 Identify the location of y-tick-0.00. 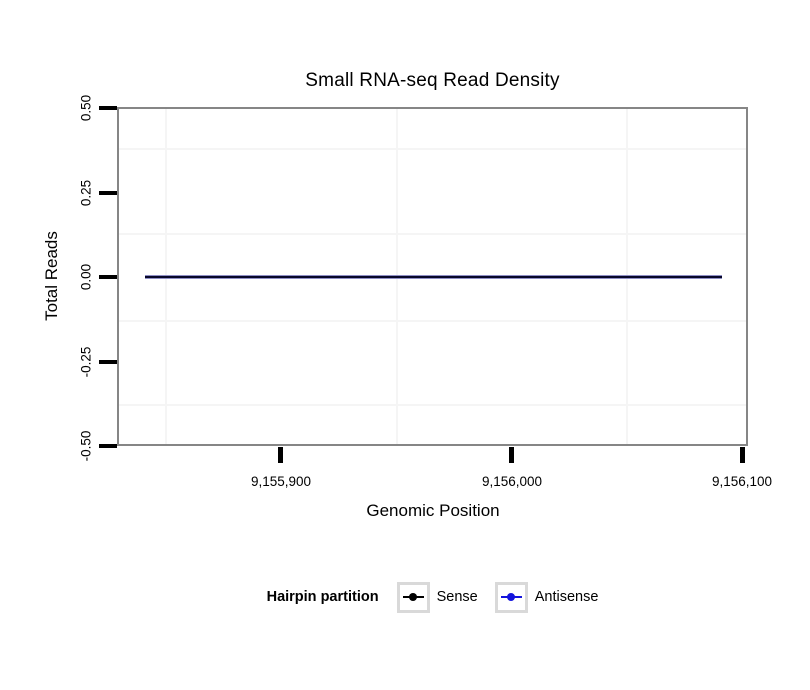
(108, 277).